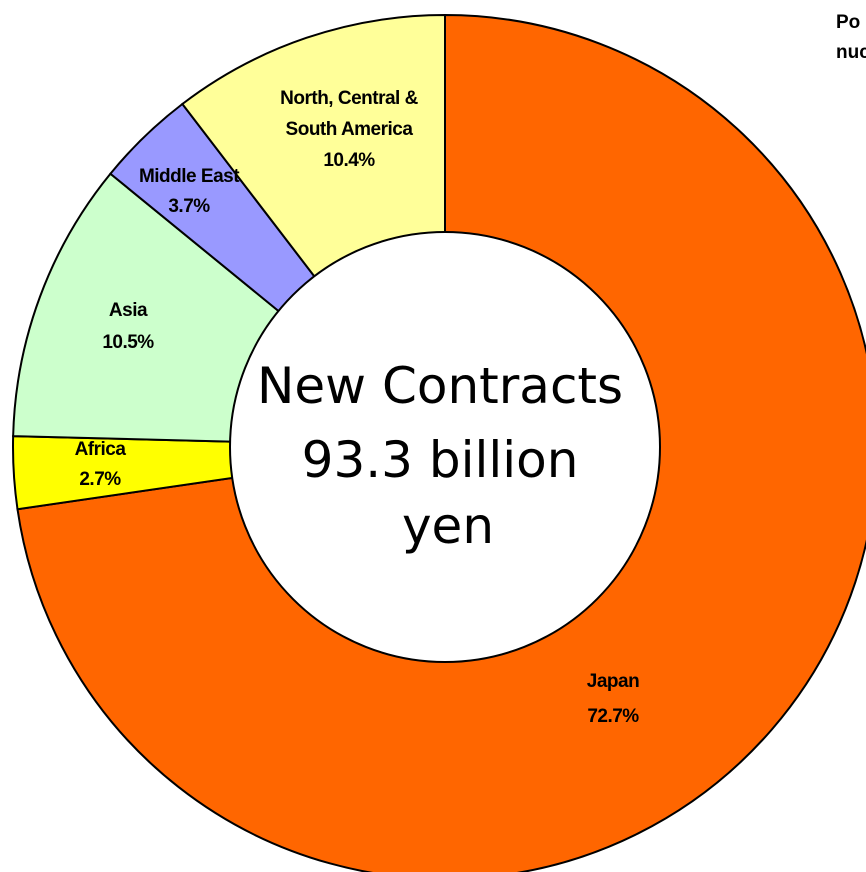 This screenshot has width=866, height=872. Describe the element at coordinates (440, 386) in the screenshot. I see `center-label-line-1: New Contracts` at that location.